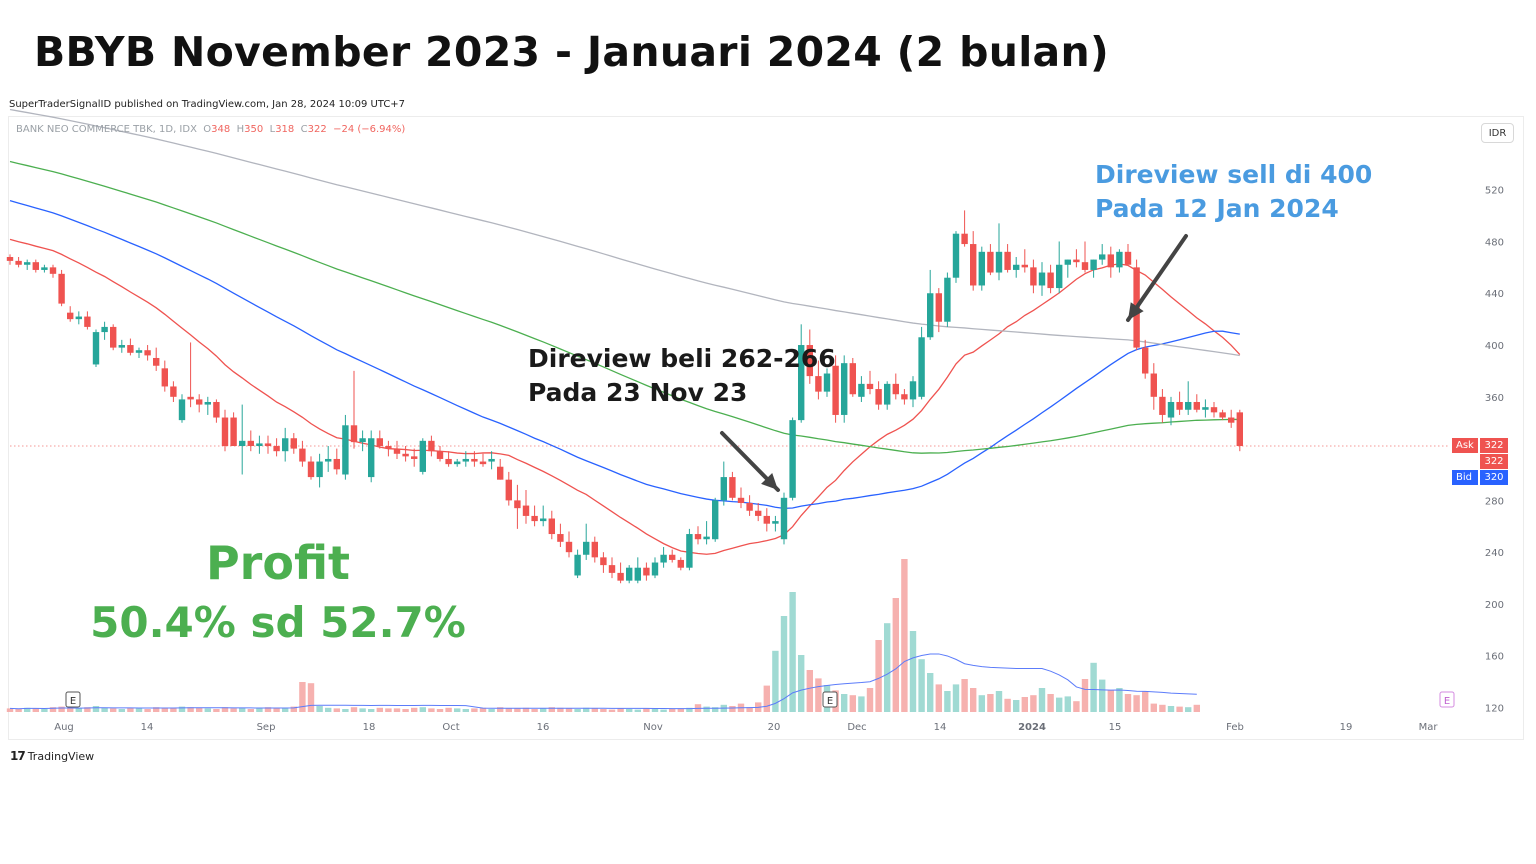  Describe the element at coordinates (1494, 605) in the screenshot. I see `y-tick-label: 200` at that location.